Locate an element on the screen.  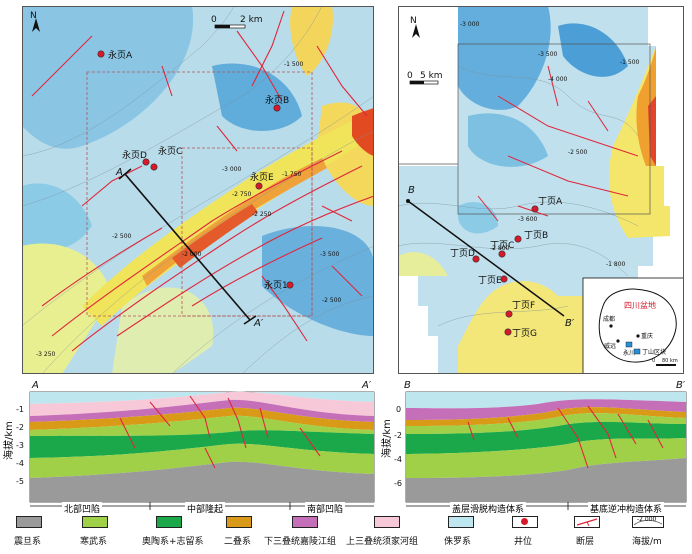
legend-item-sinian: 震旦系 is located at coordinates (48, 532).